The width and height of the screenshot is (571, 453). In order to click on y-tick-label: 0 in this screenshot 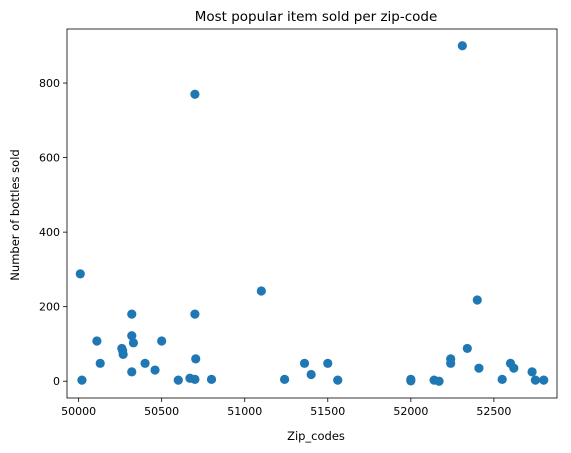, I will do `click(56, 381)`.